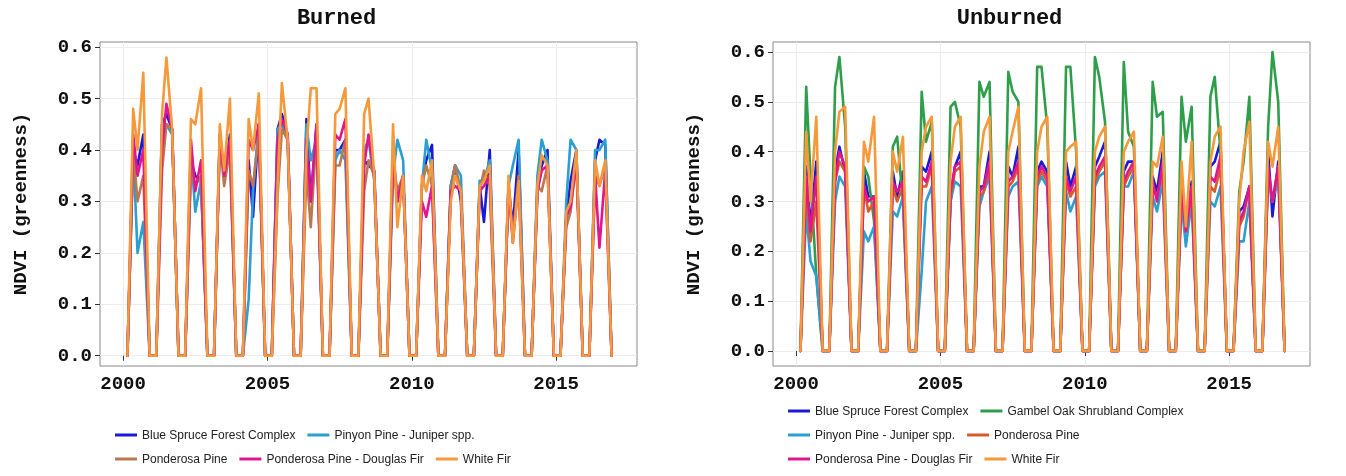 This screenshot has width=1346, height=476. What do you see at coordinates (1095, 411) in the screenshot?
I see `legend-label: Gambel Oak Shrubland Complex` at bounding box center [1095, 411].